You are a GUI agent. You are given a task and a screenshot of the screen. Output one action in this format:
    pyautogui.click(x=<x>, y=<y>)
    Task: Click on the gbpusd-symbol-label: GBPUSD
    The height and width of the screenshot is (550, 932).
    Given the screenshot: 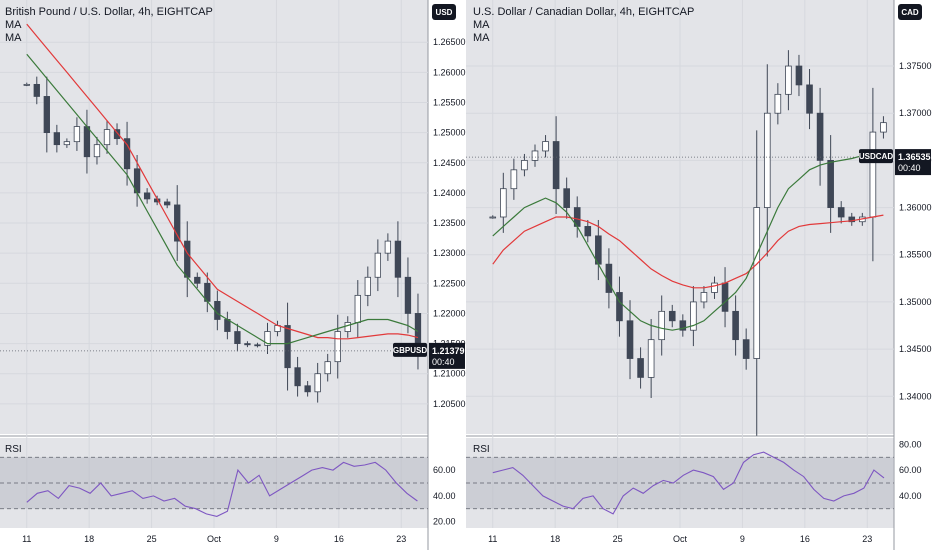 What is the action you would take?
    pyautogui.click(x=410, y=350)
    